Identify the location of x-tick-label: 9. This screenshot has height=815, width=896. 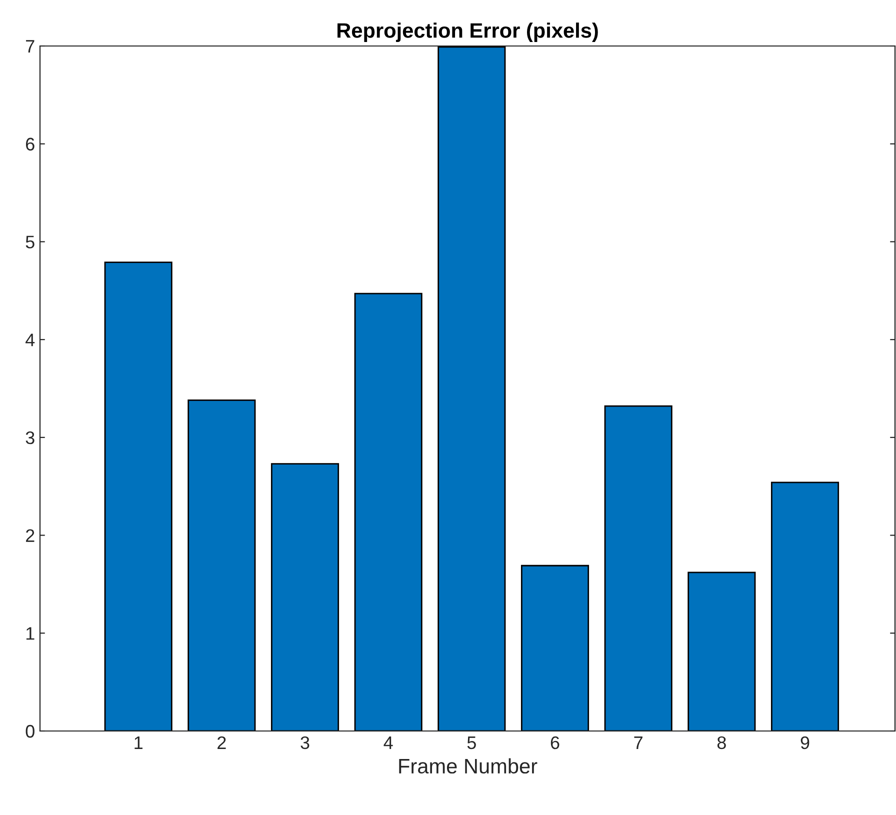
(805, 743).